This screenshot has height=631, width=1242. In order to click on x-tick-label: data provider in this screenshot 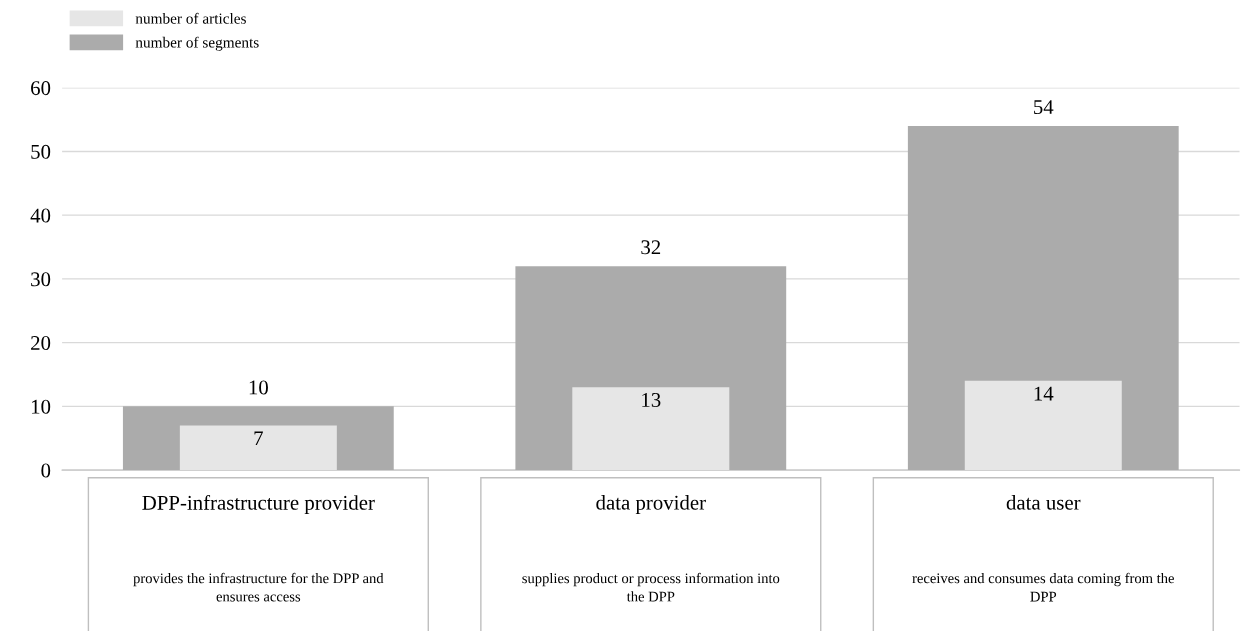, I will do `click(651, 504)`.